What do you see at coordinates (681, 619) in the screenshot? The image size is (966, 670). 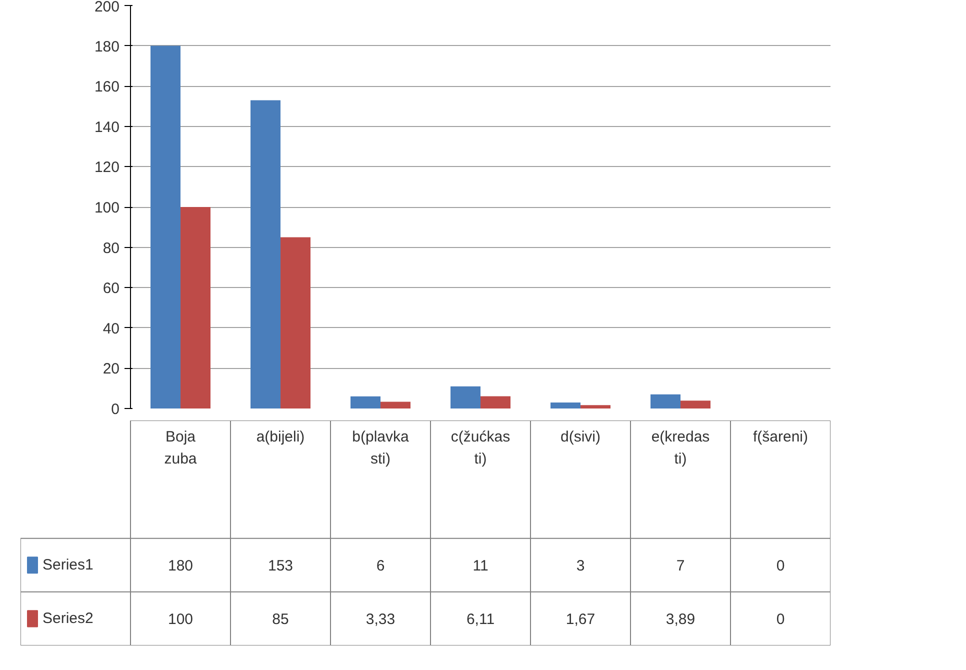 I see `data-label: 3,89` at bounding box center [681, 619].